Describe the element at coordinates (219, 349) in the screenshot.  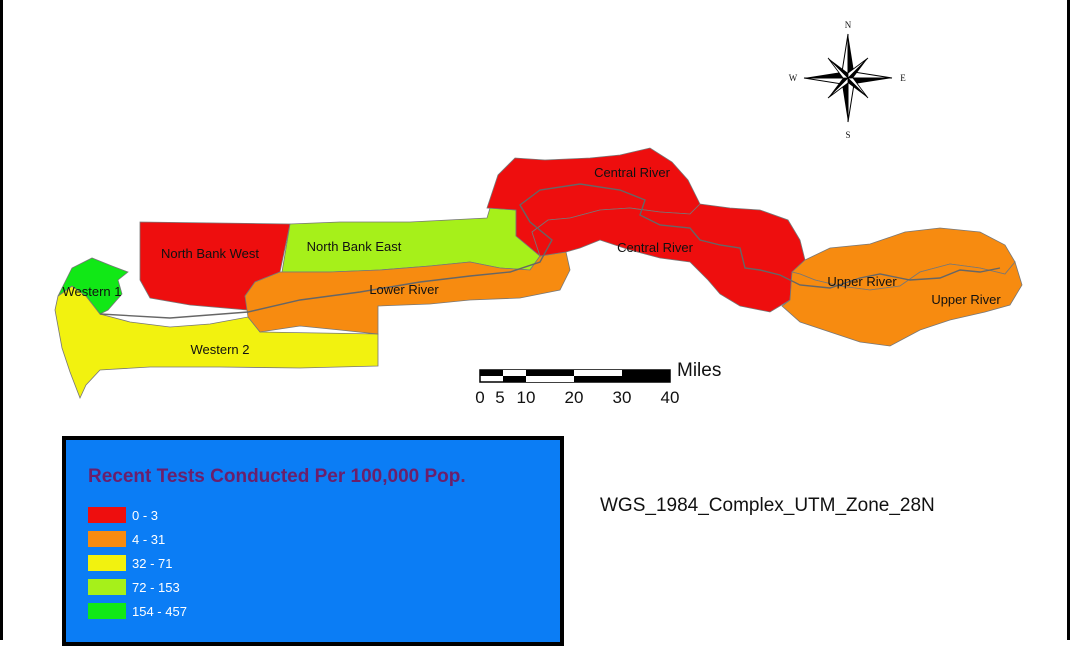
I see `label-western-2: Western 2` at that location.